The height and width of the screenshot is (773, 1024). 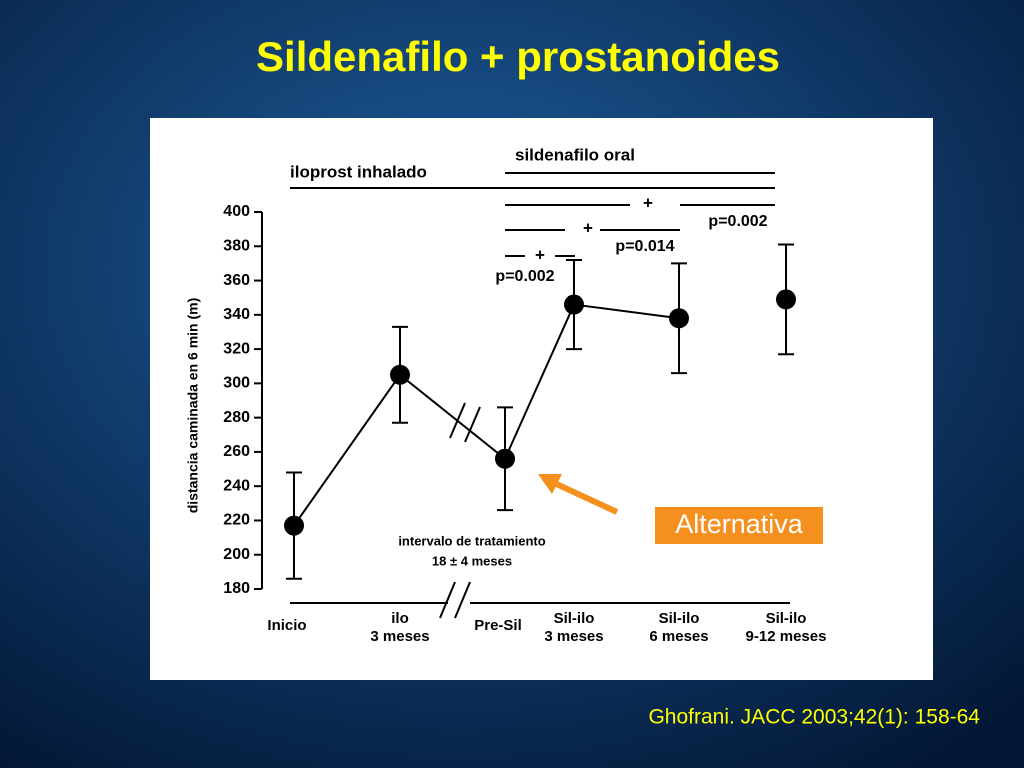 What do you see at coordinates (471, 540) in the screenshot?
I see `annotation: intervalo de tratamiento` at bounding box center [471, 540].